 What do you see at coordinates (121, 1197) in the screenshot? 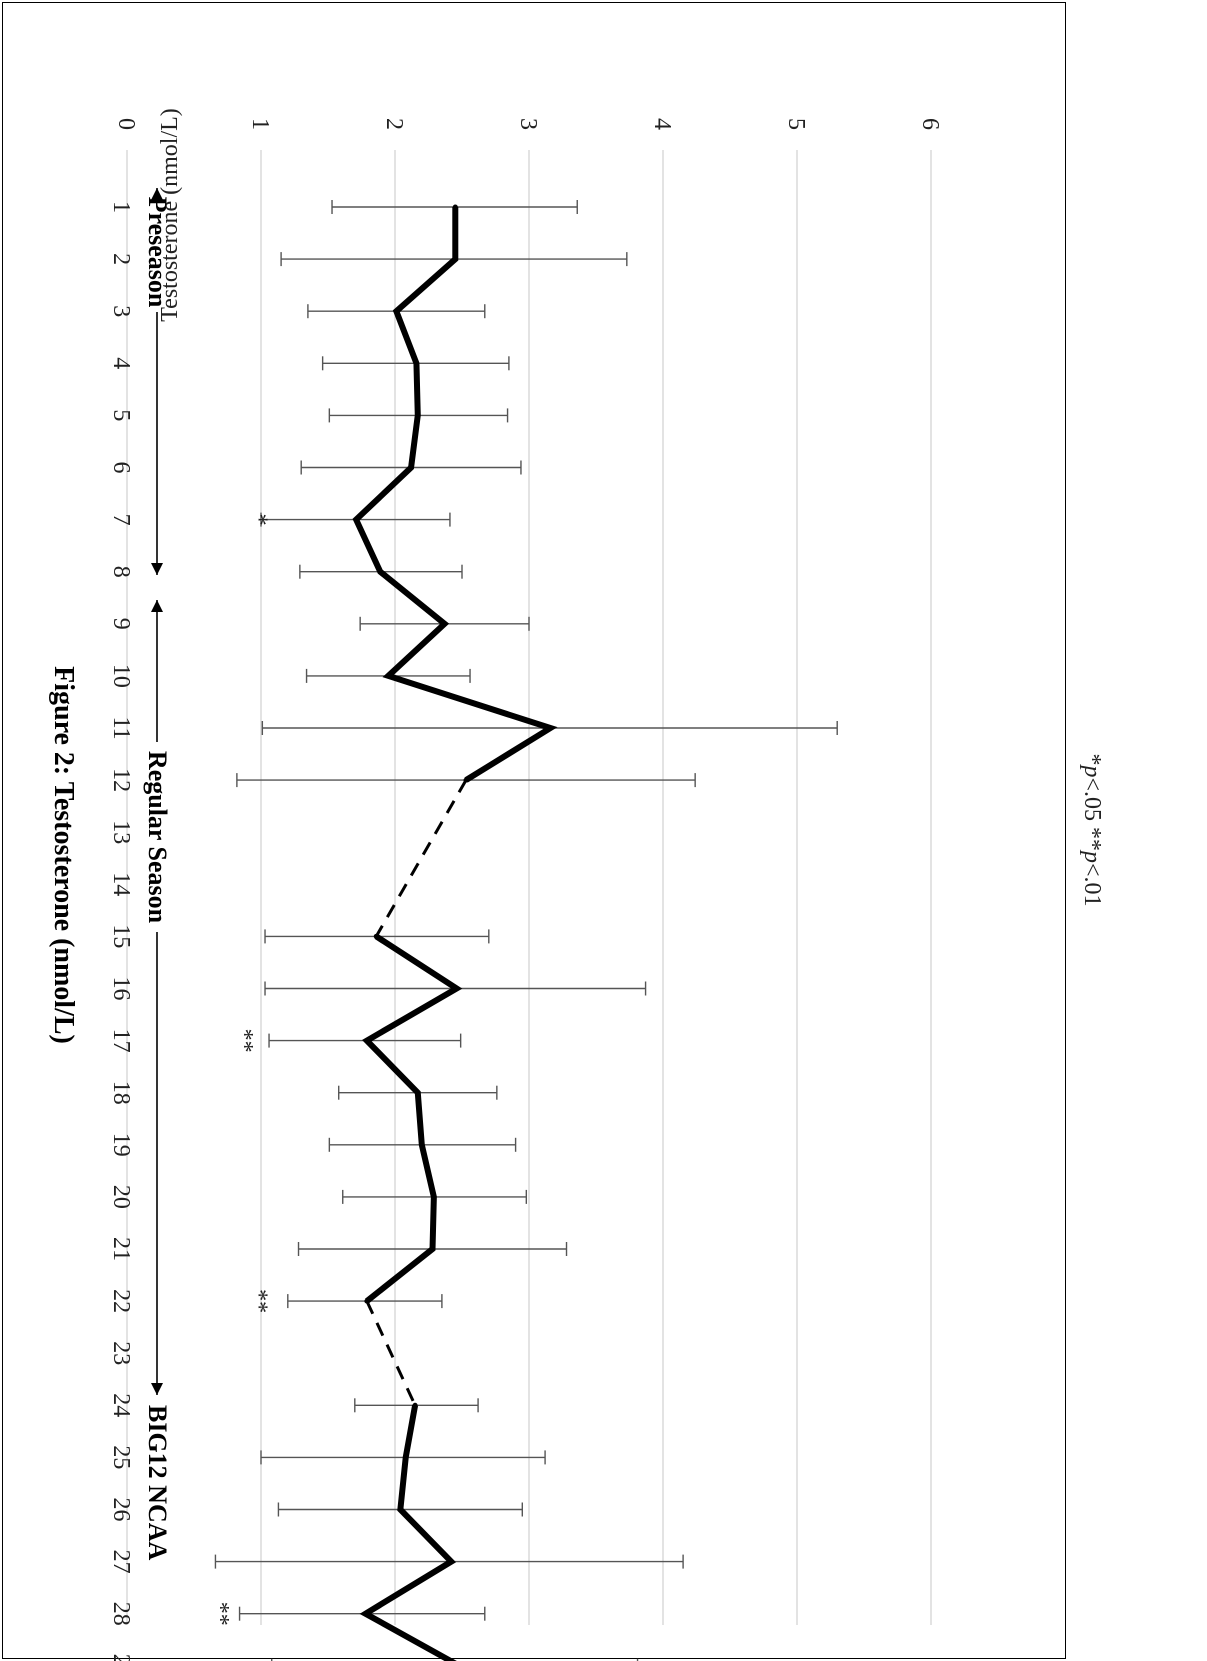
I see `x-tick-label-20: 20` at bounding box center [121, 1197].